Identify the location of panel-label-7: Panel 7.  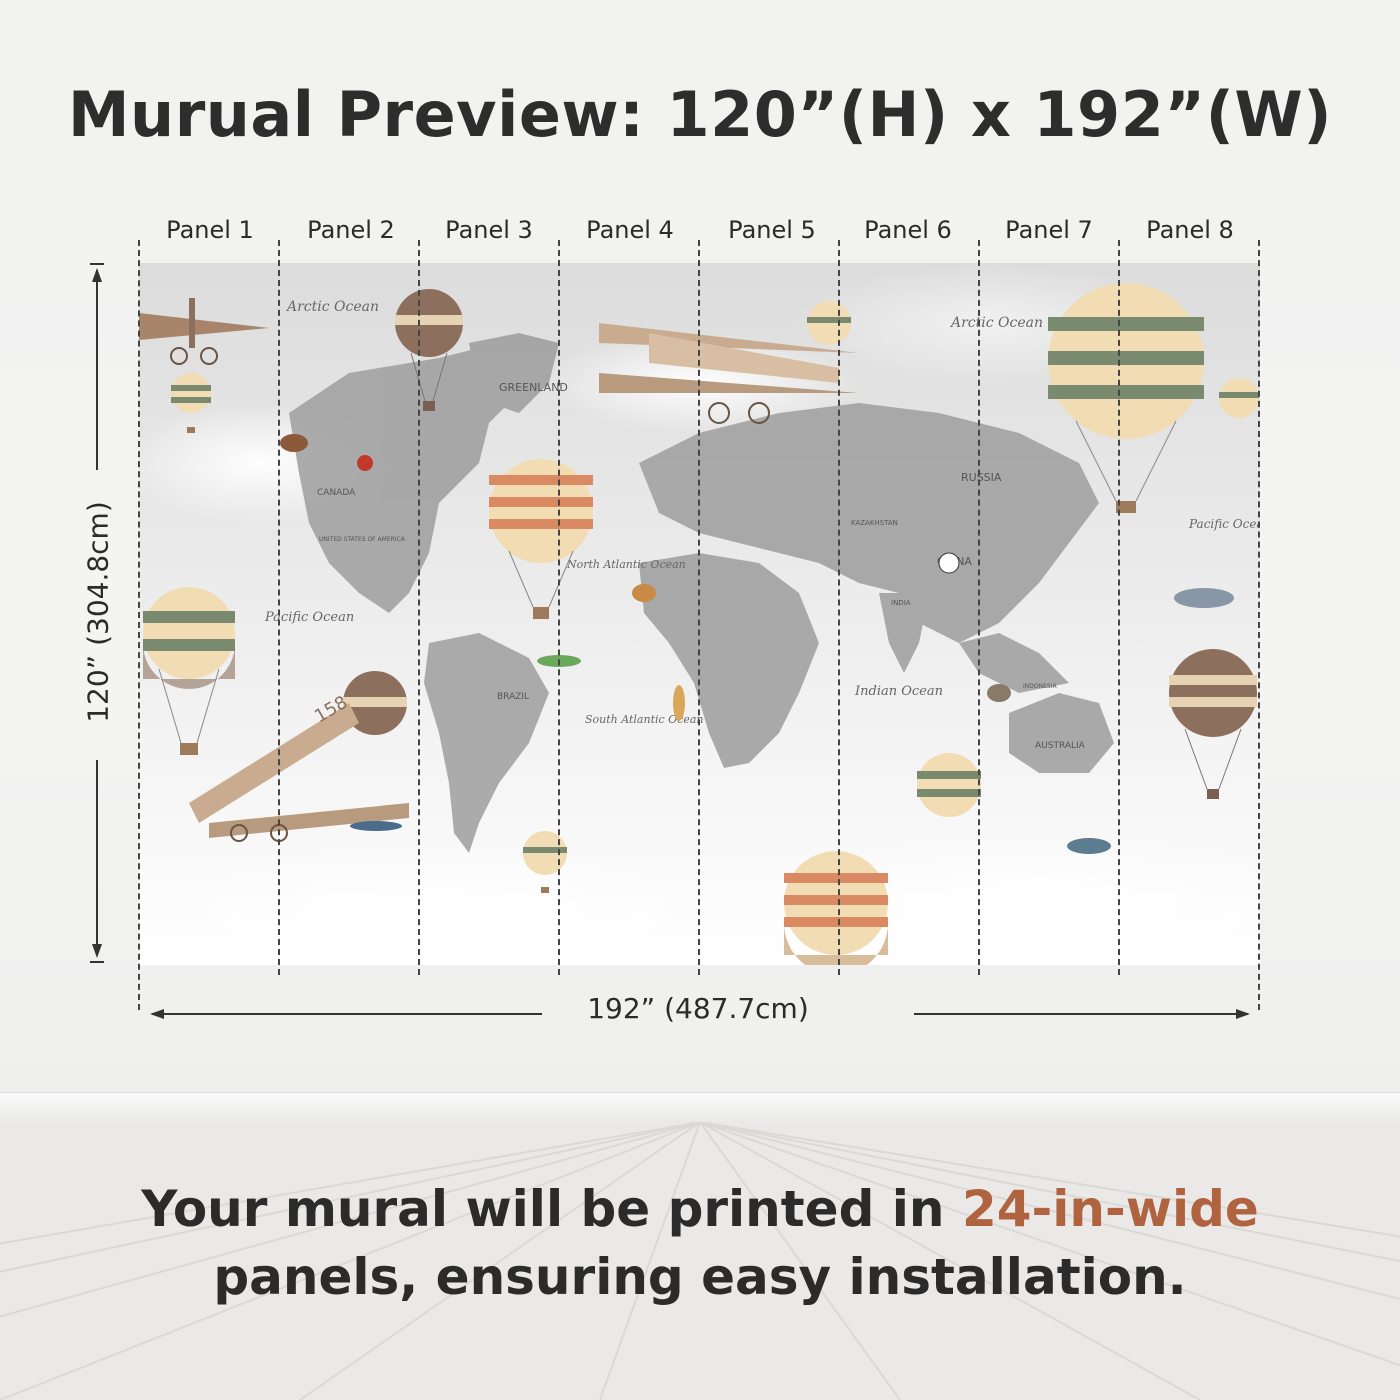
(1049, 230).